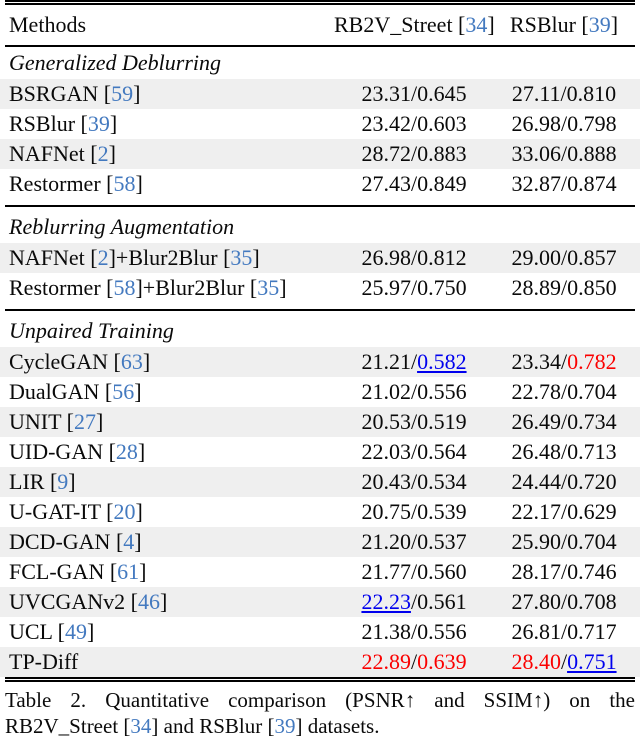 This screenshot has height=741, width=640. I want to click on citation-link: 59, so click(122, 93).